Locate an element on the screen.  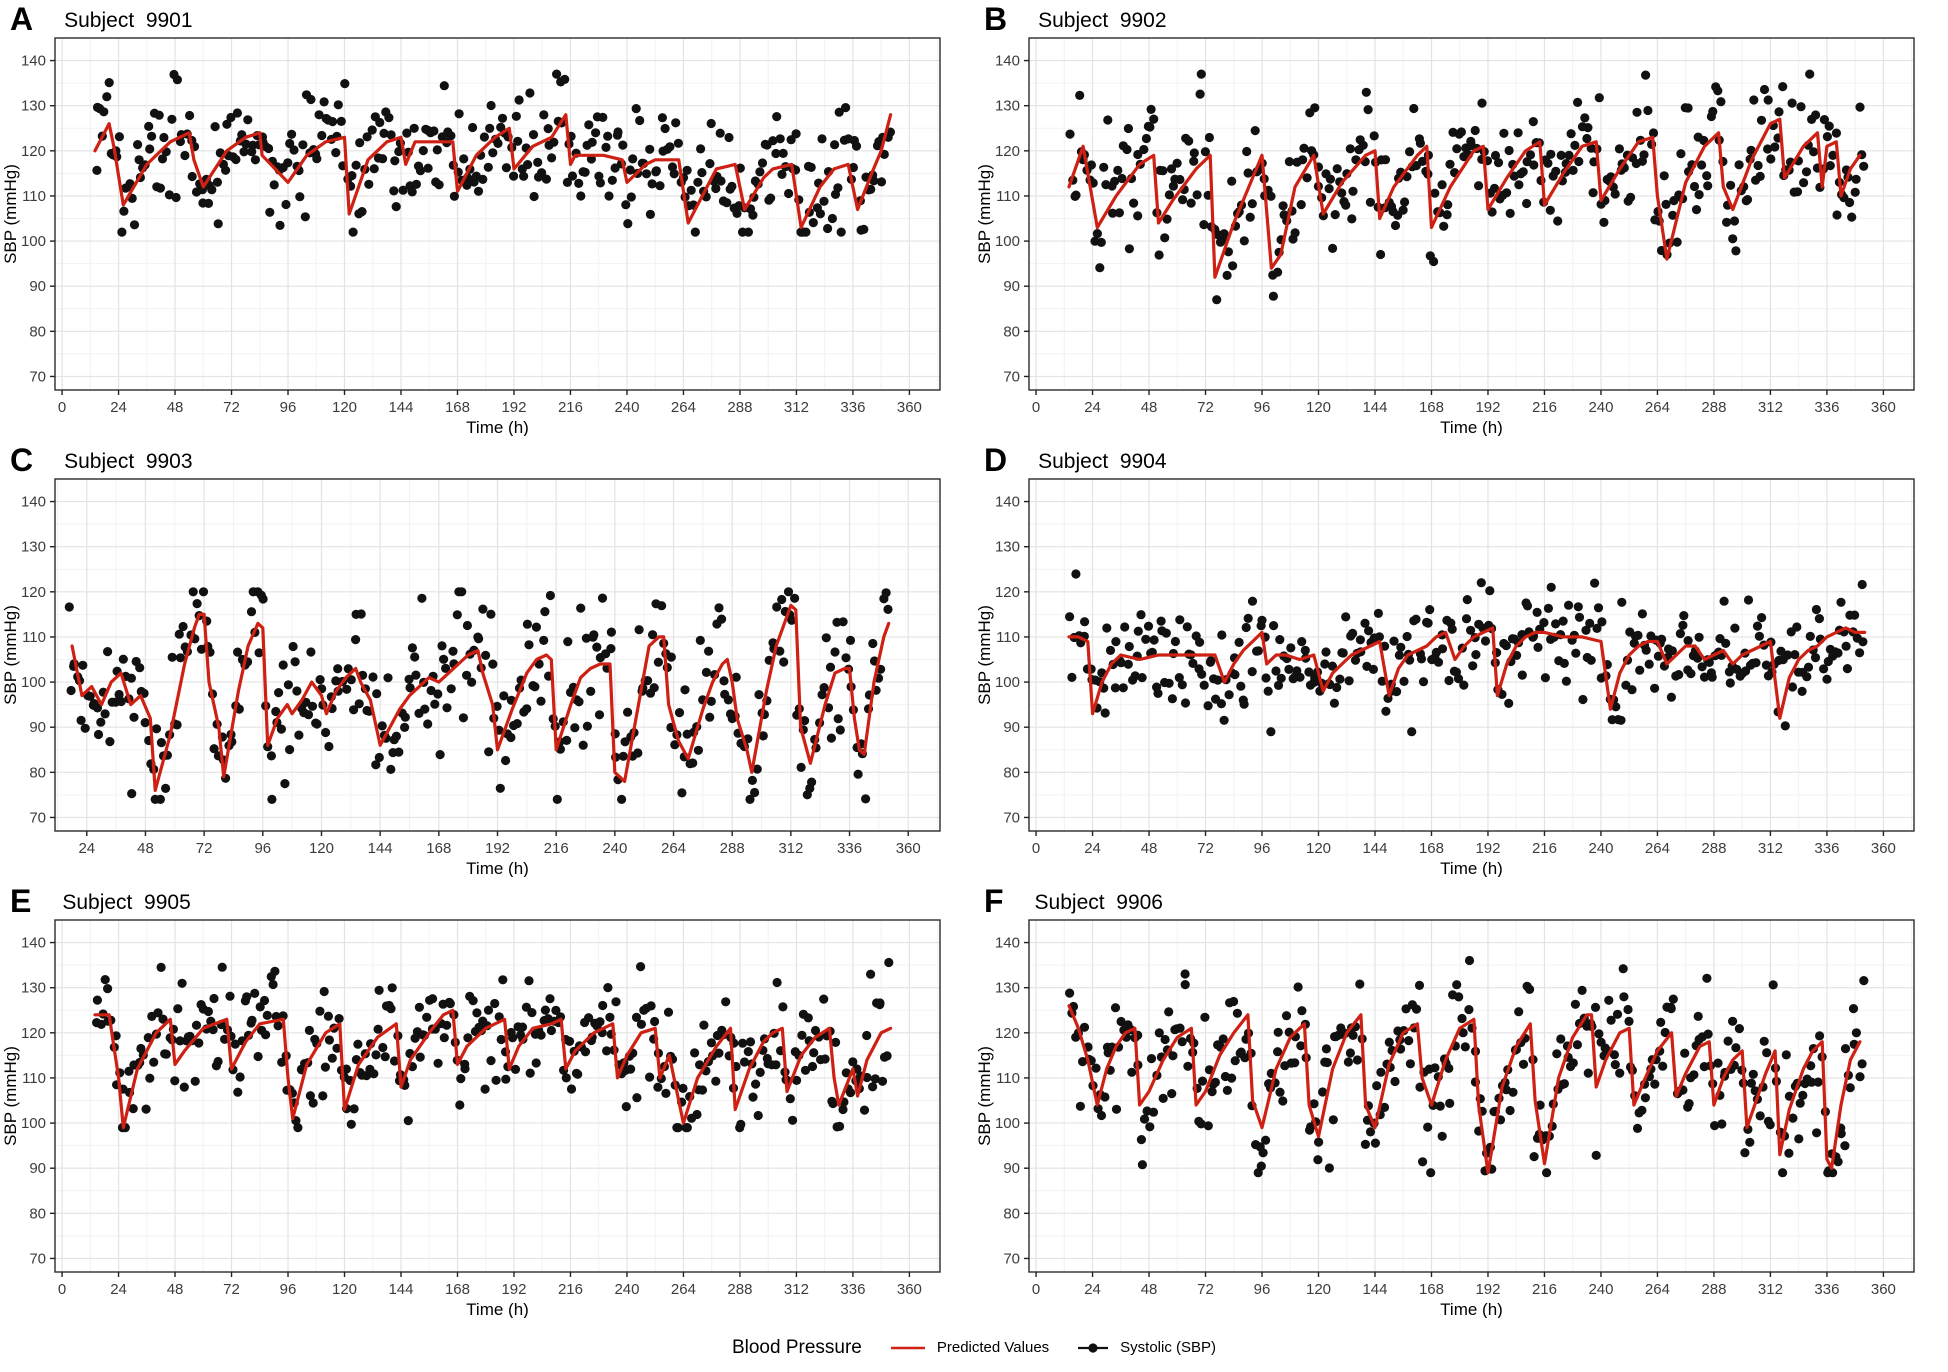
svg-text: 360 is located at coordinates (1883, 1289).